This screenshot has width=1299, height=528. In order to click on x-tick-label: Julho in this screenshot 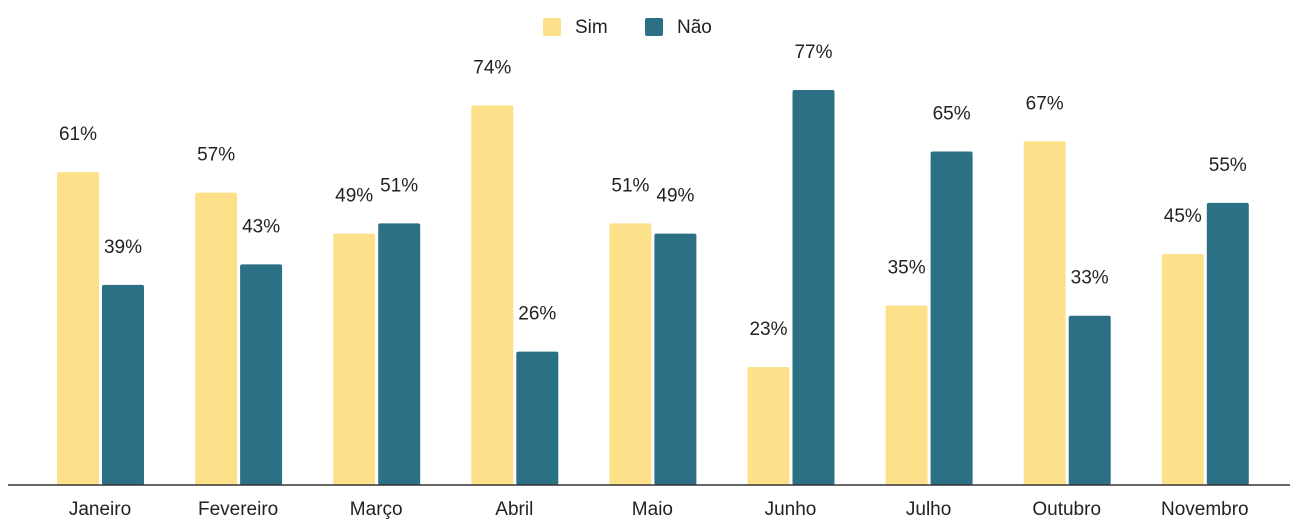, I will do `click(928, 509)`.